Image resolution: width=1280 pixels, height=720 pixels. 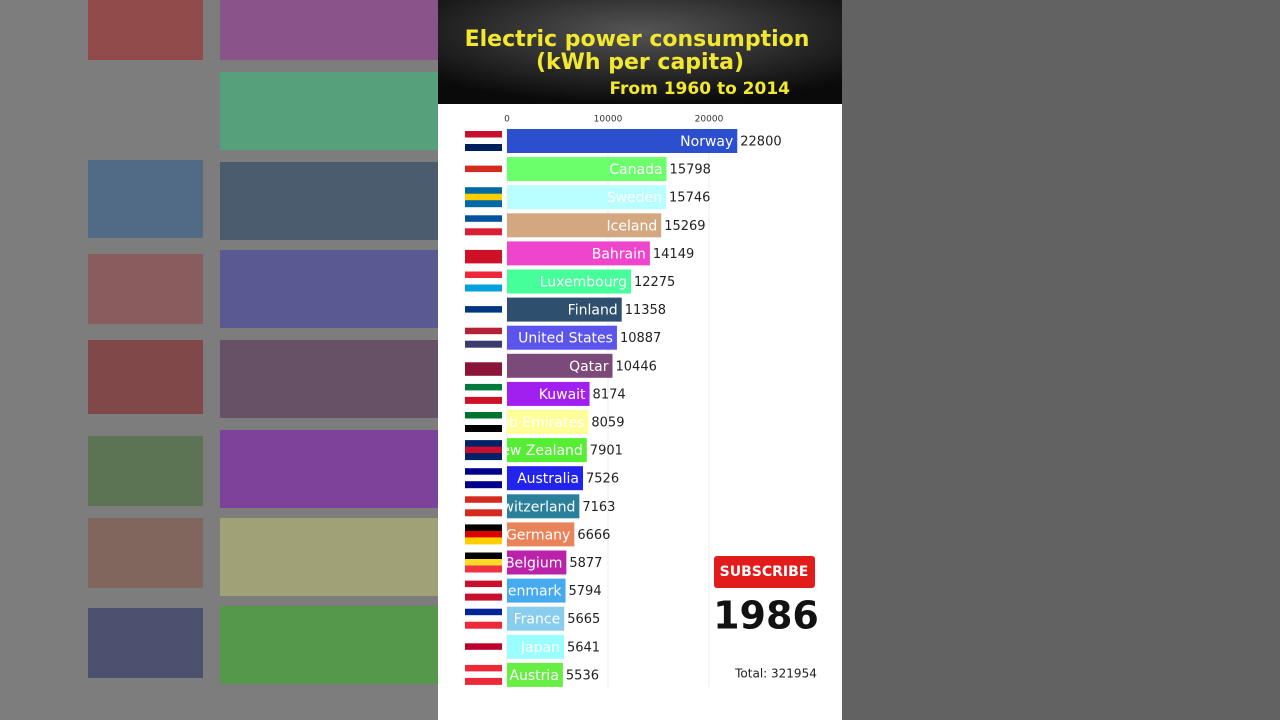 I want to click on value-label: 15798, so click(x=690, y=170).